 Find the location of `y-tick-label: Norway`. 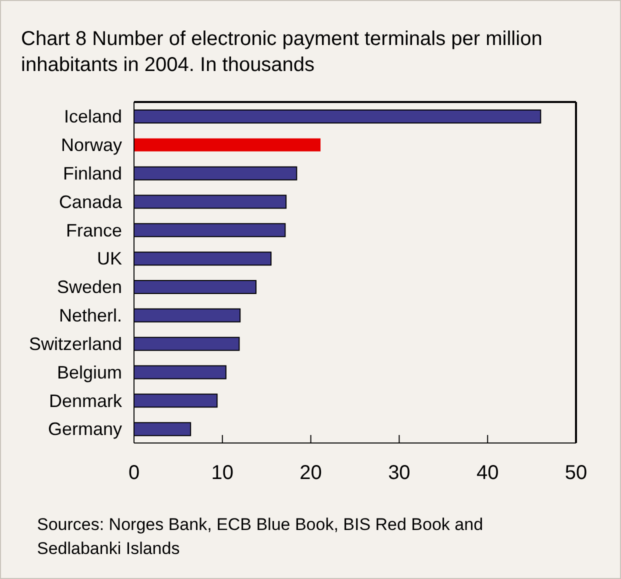

y-tick-label: Norway is located at coordinates (91, 145).